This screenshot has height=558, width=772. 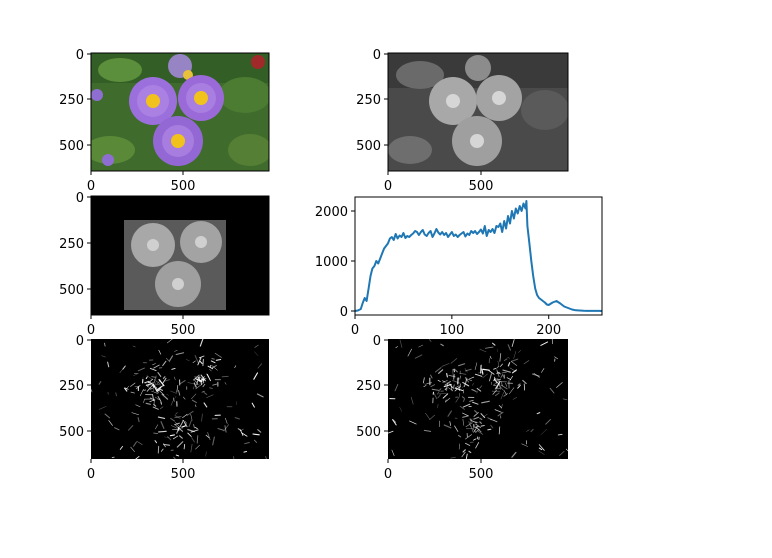 What do you see at coordinates (331, 212) in the screenshot?
I see `ytick-label: 2000` at bounding box center [331, 212].